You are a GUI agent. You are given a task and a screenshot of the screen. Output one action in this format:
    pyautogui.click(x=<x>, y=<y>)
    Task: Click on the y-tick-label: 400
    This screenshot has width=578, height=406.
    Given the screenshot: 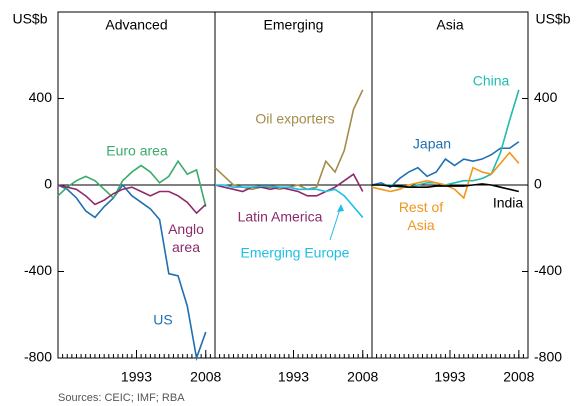 What is the action you would take?
    pyautogui.click(x=41, y=97)
    